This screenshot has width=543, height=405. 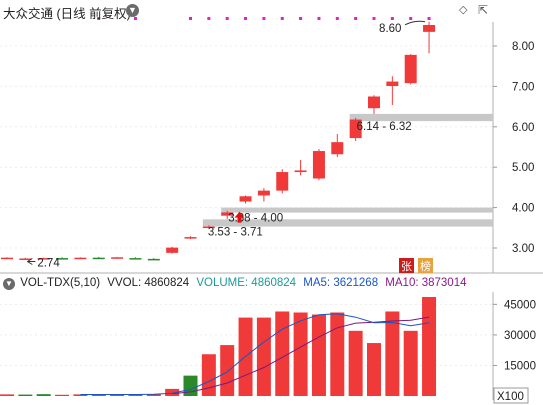 What do you see at coordinates (463, 10) in the screenshot?
I see `diamond-icon: ◇` at bounding box center [463, 10].